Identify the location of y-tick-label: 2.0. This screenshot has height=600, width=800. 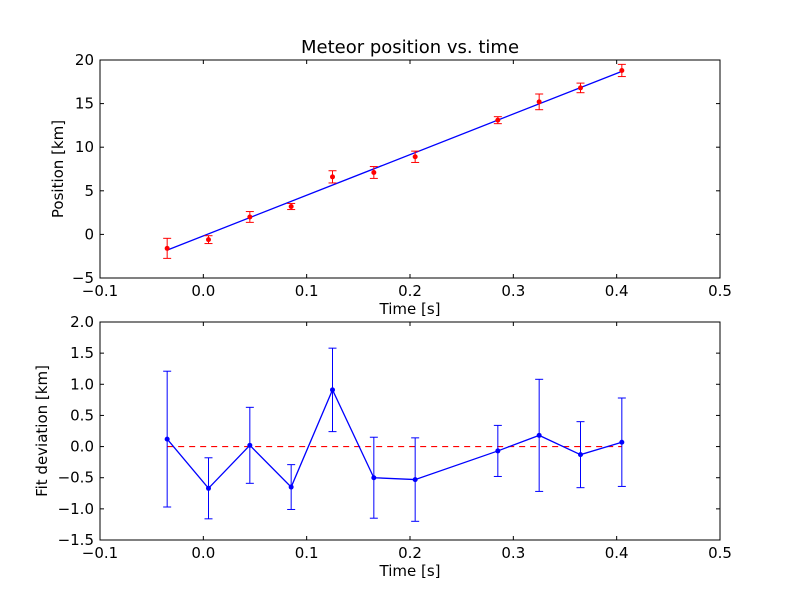
(82, 322).